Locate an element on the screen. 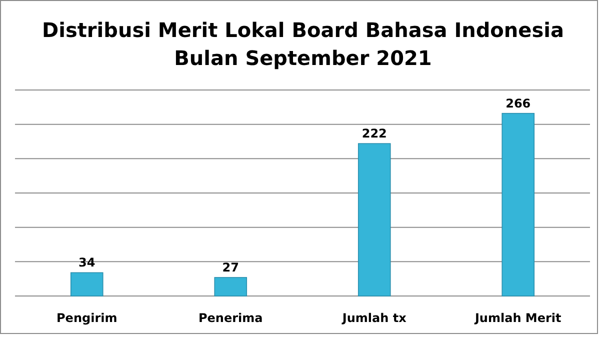 The width and height of the screenshot is (605, 341). x-tick-label: Penerima is located at coordinates (230, 318).